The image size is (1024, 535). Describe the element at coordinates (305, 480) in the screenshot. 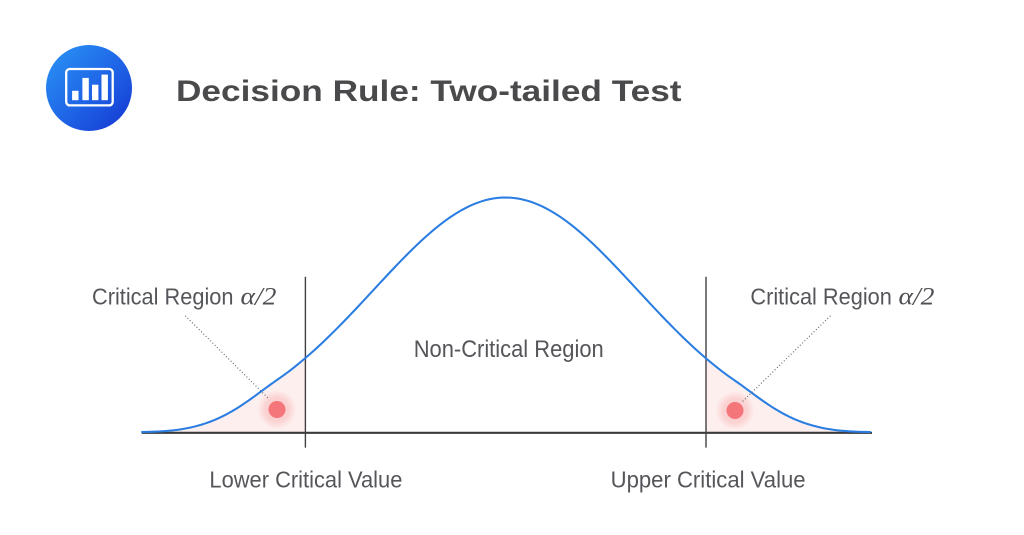

I see `svg-text: Lower Critical Value` at that location.